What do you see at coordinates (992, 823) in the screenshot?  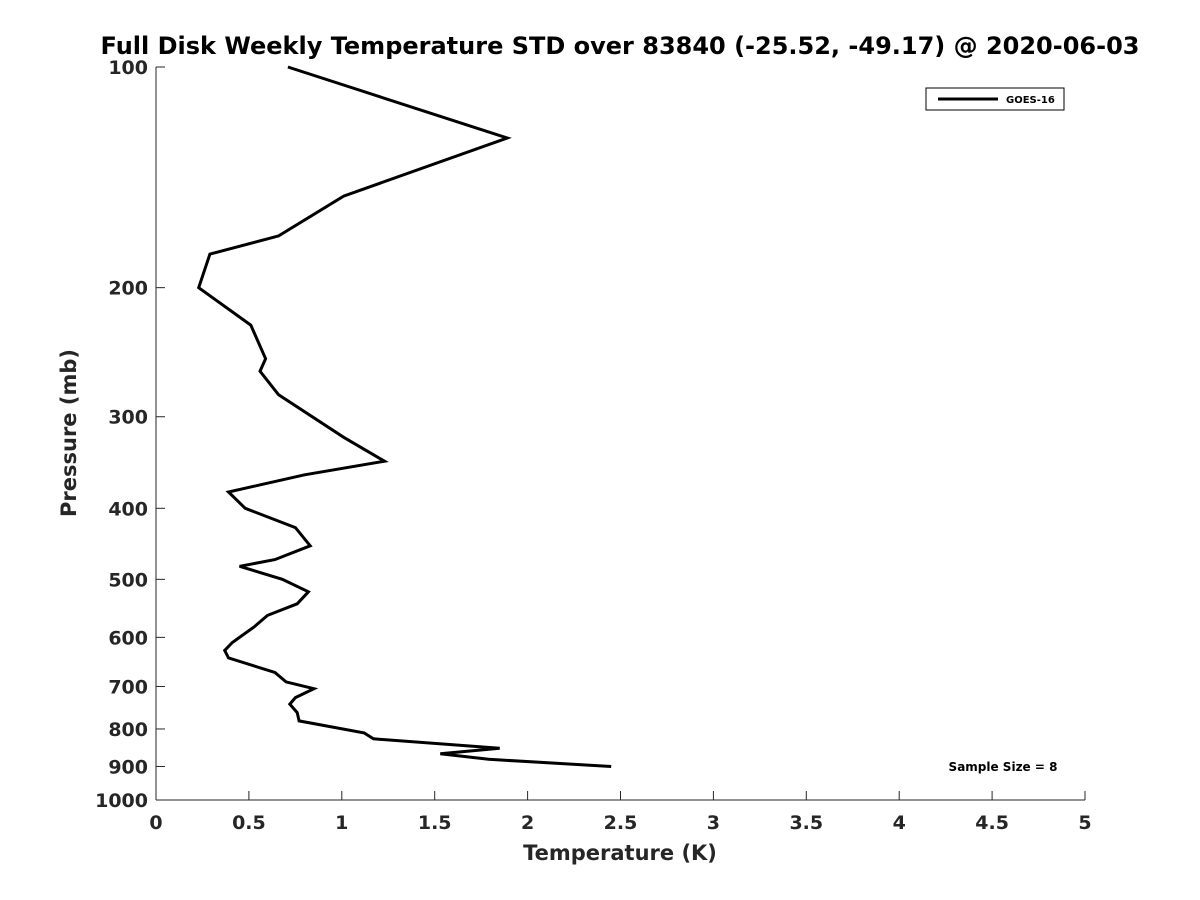 I see `x-tick-label: 4.5` at bounding box center [992, 823].